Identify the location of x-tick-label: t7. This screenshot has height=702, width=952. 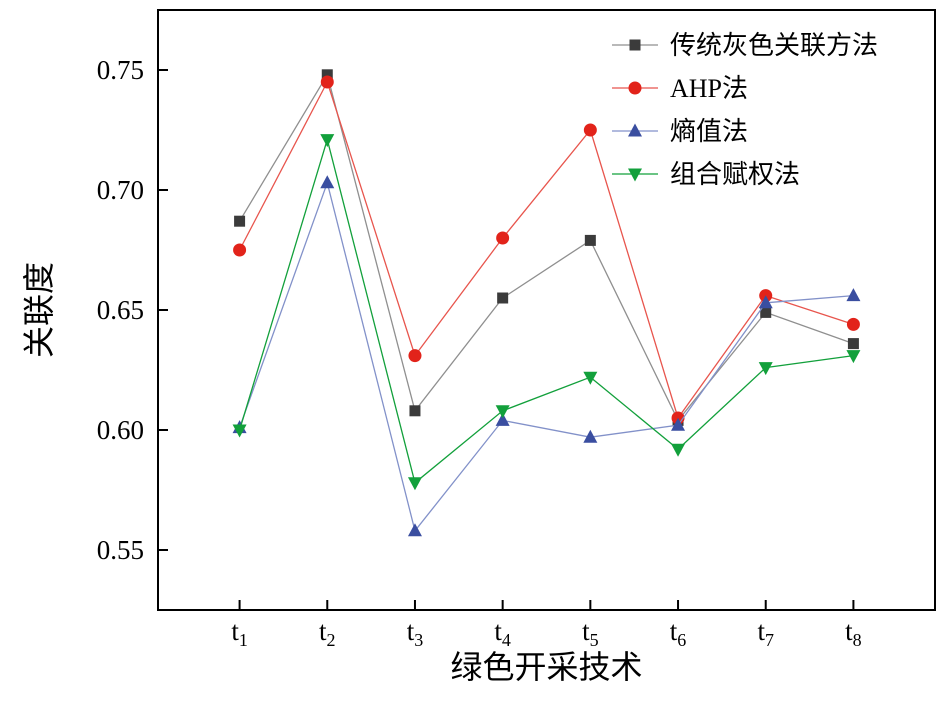
(765, 633).